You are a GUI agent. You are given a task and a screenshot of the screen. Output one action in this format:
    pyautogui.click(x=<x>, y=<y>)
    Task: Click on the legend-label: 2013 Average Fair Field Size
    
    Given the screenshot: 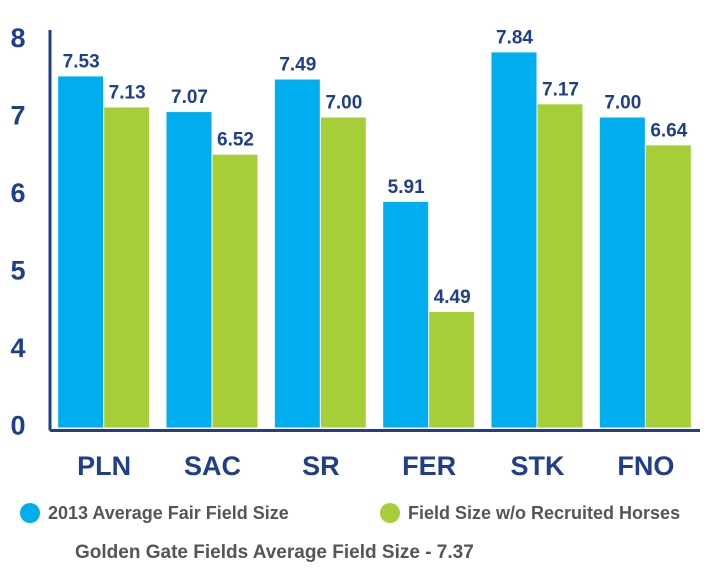 What is the action you would take?
    pyautogui.click(x=168, y=513)
    